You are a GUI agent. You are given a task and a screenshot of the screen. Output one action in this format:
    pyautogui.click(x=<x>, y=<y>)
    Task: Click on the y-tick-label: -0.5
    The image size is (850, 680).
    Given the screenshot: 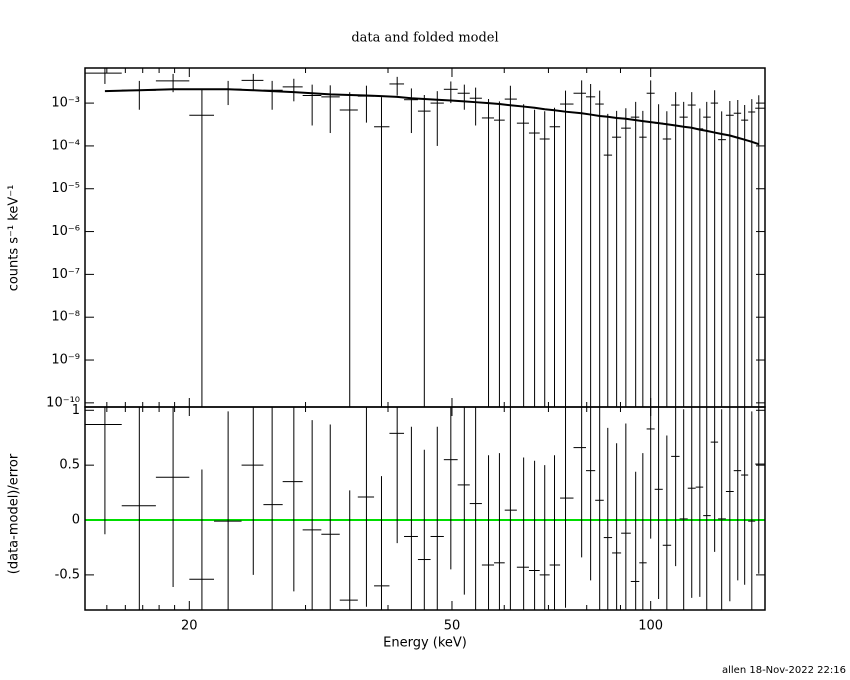 What is the action you would take?
    pyautogui.click(x=67, y=574)
    